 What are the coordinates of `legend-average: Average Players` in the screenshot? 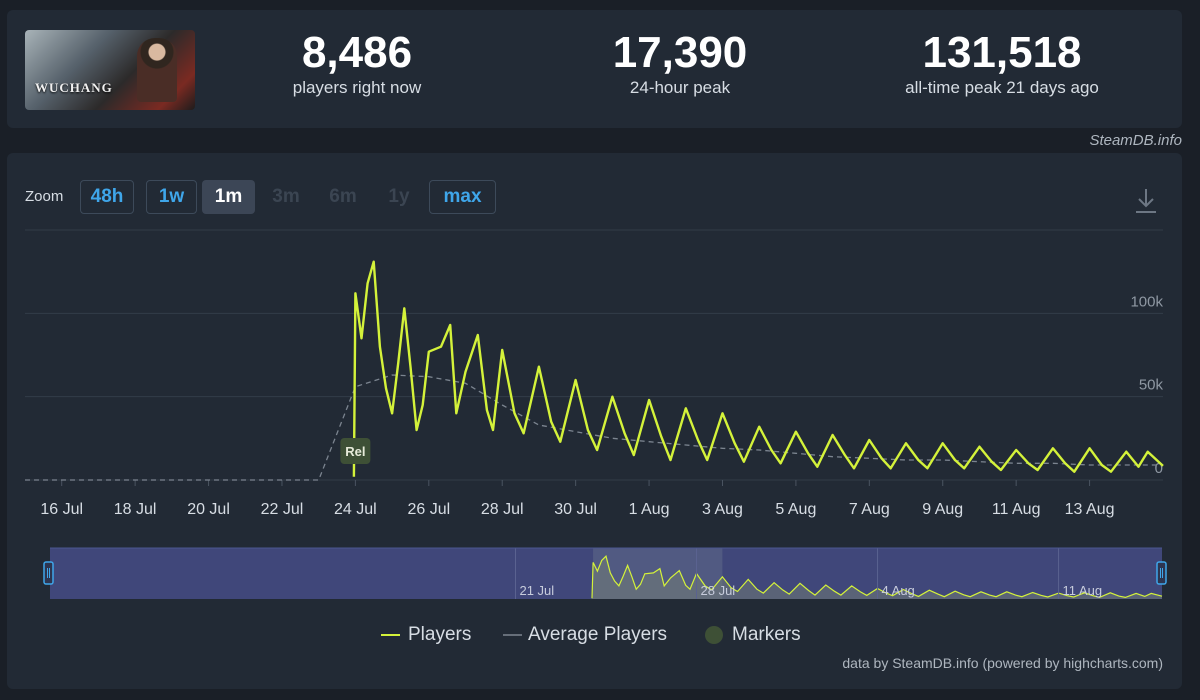 It's located at (584, 635).